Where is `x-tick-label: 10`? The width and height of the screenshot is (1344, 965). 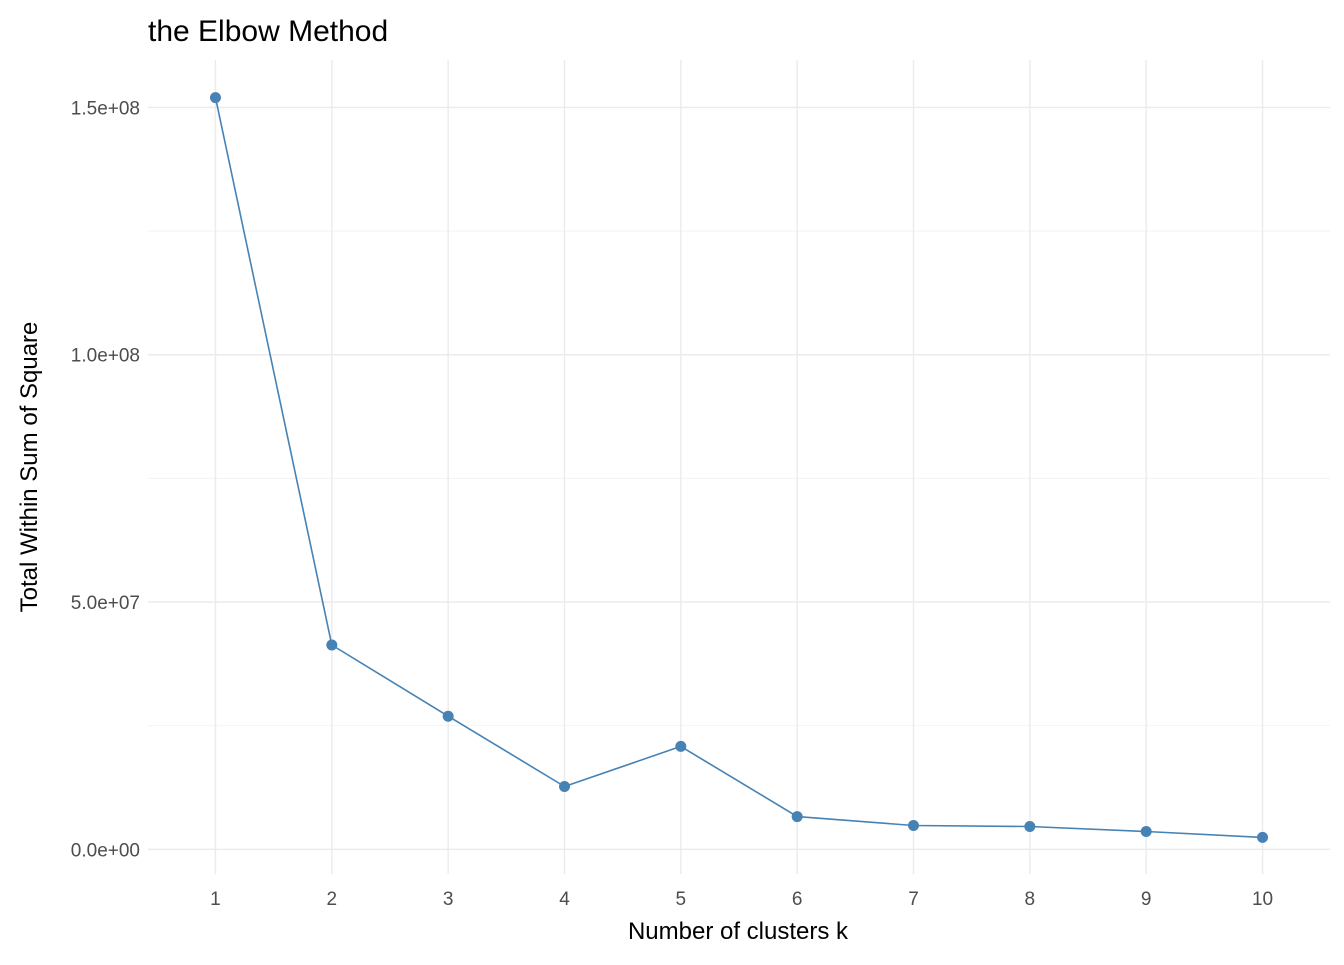
x-tick-label: 10 is located at coordinates (1262, 899).